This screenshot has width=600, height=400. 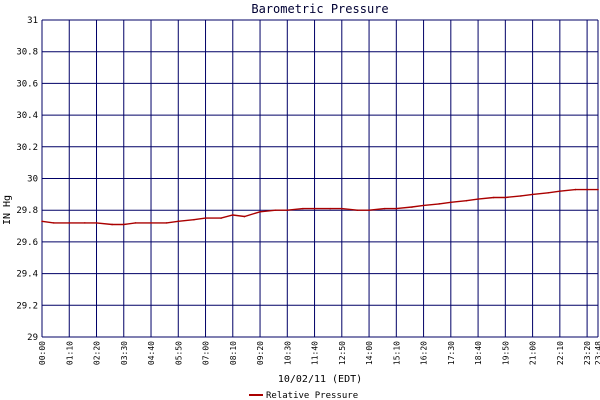 I want to click on x-tick-label: 17:30, so click(x=451, y=353).